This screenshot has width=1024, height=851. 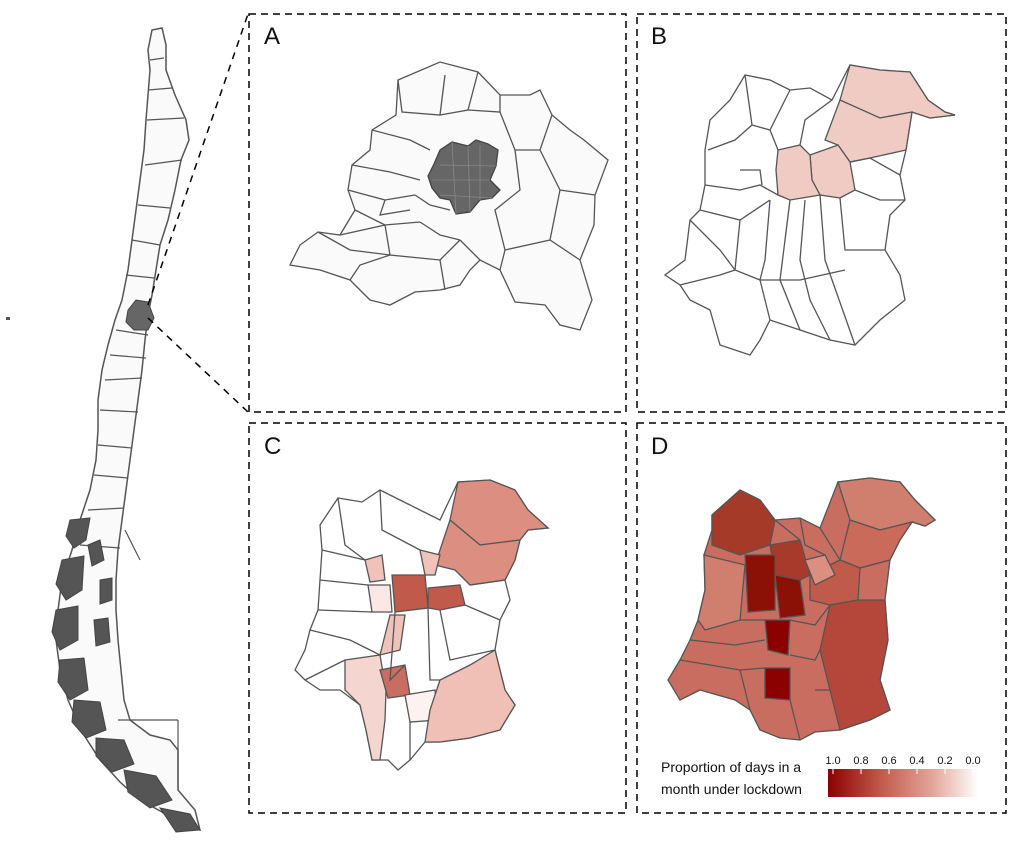 I want to click on panel-b-map, so click(x=809, y=210).